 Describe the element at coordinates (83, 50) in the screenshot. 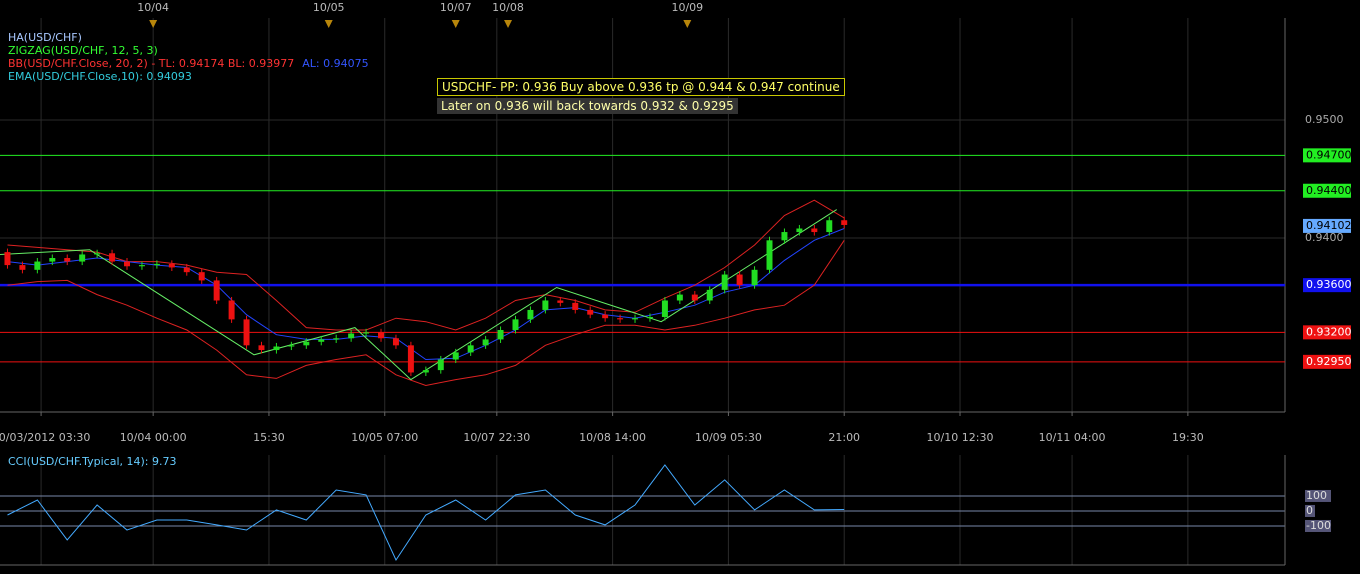

I see `legend-entry: ZIGZAG(USD/CHF, 12, 5, 3)` at that location.